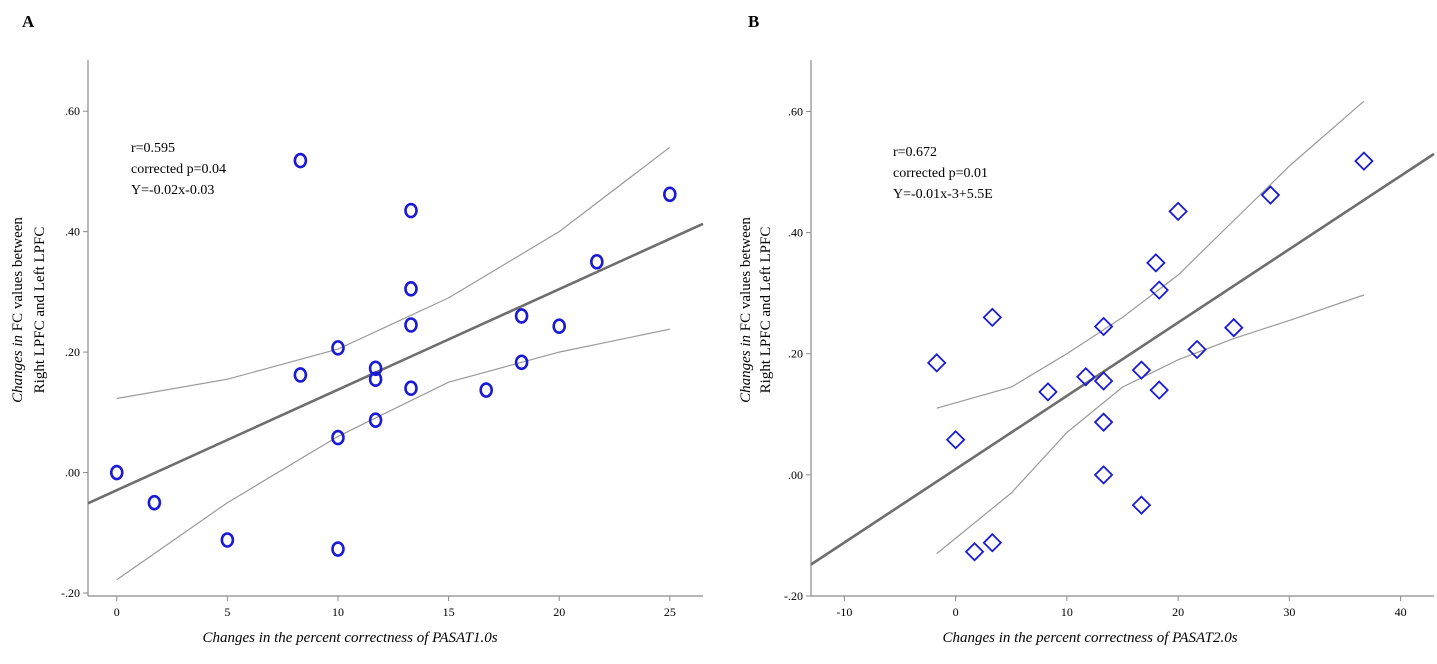 The image size is (1437, 664). I want to click on panel-b-stat-line: Y=-0.01x-3+5.5E, so click(943, 194).